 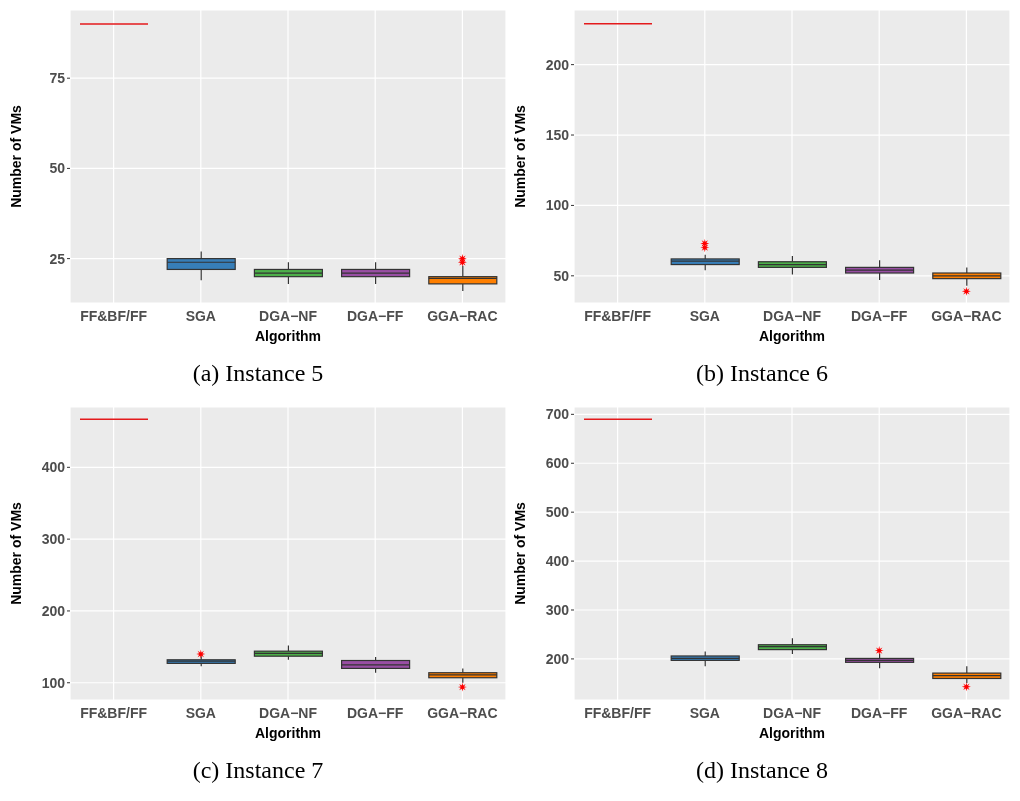 I want to click on y-tick-label: 75, so click(x=57, y=78).